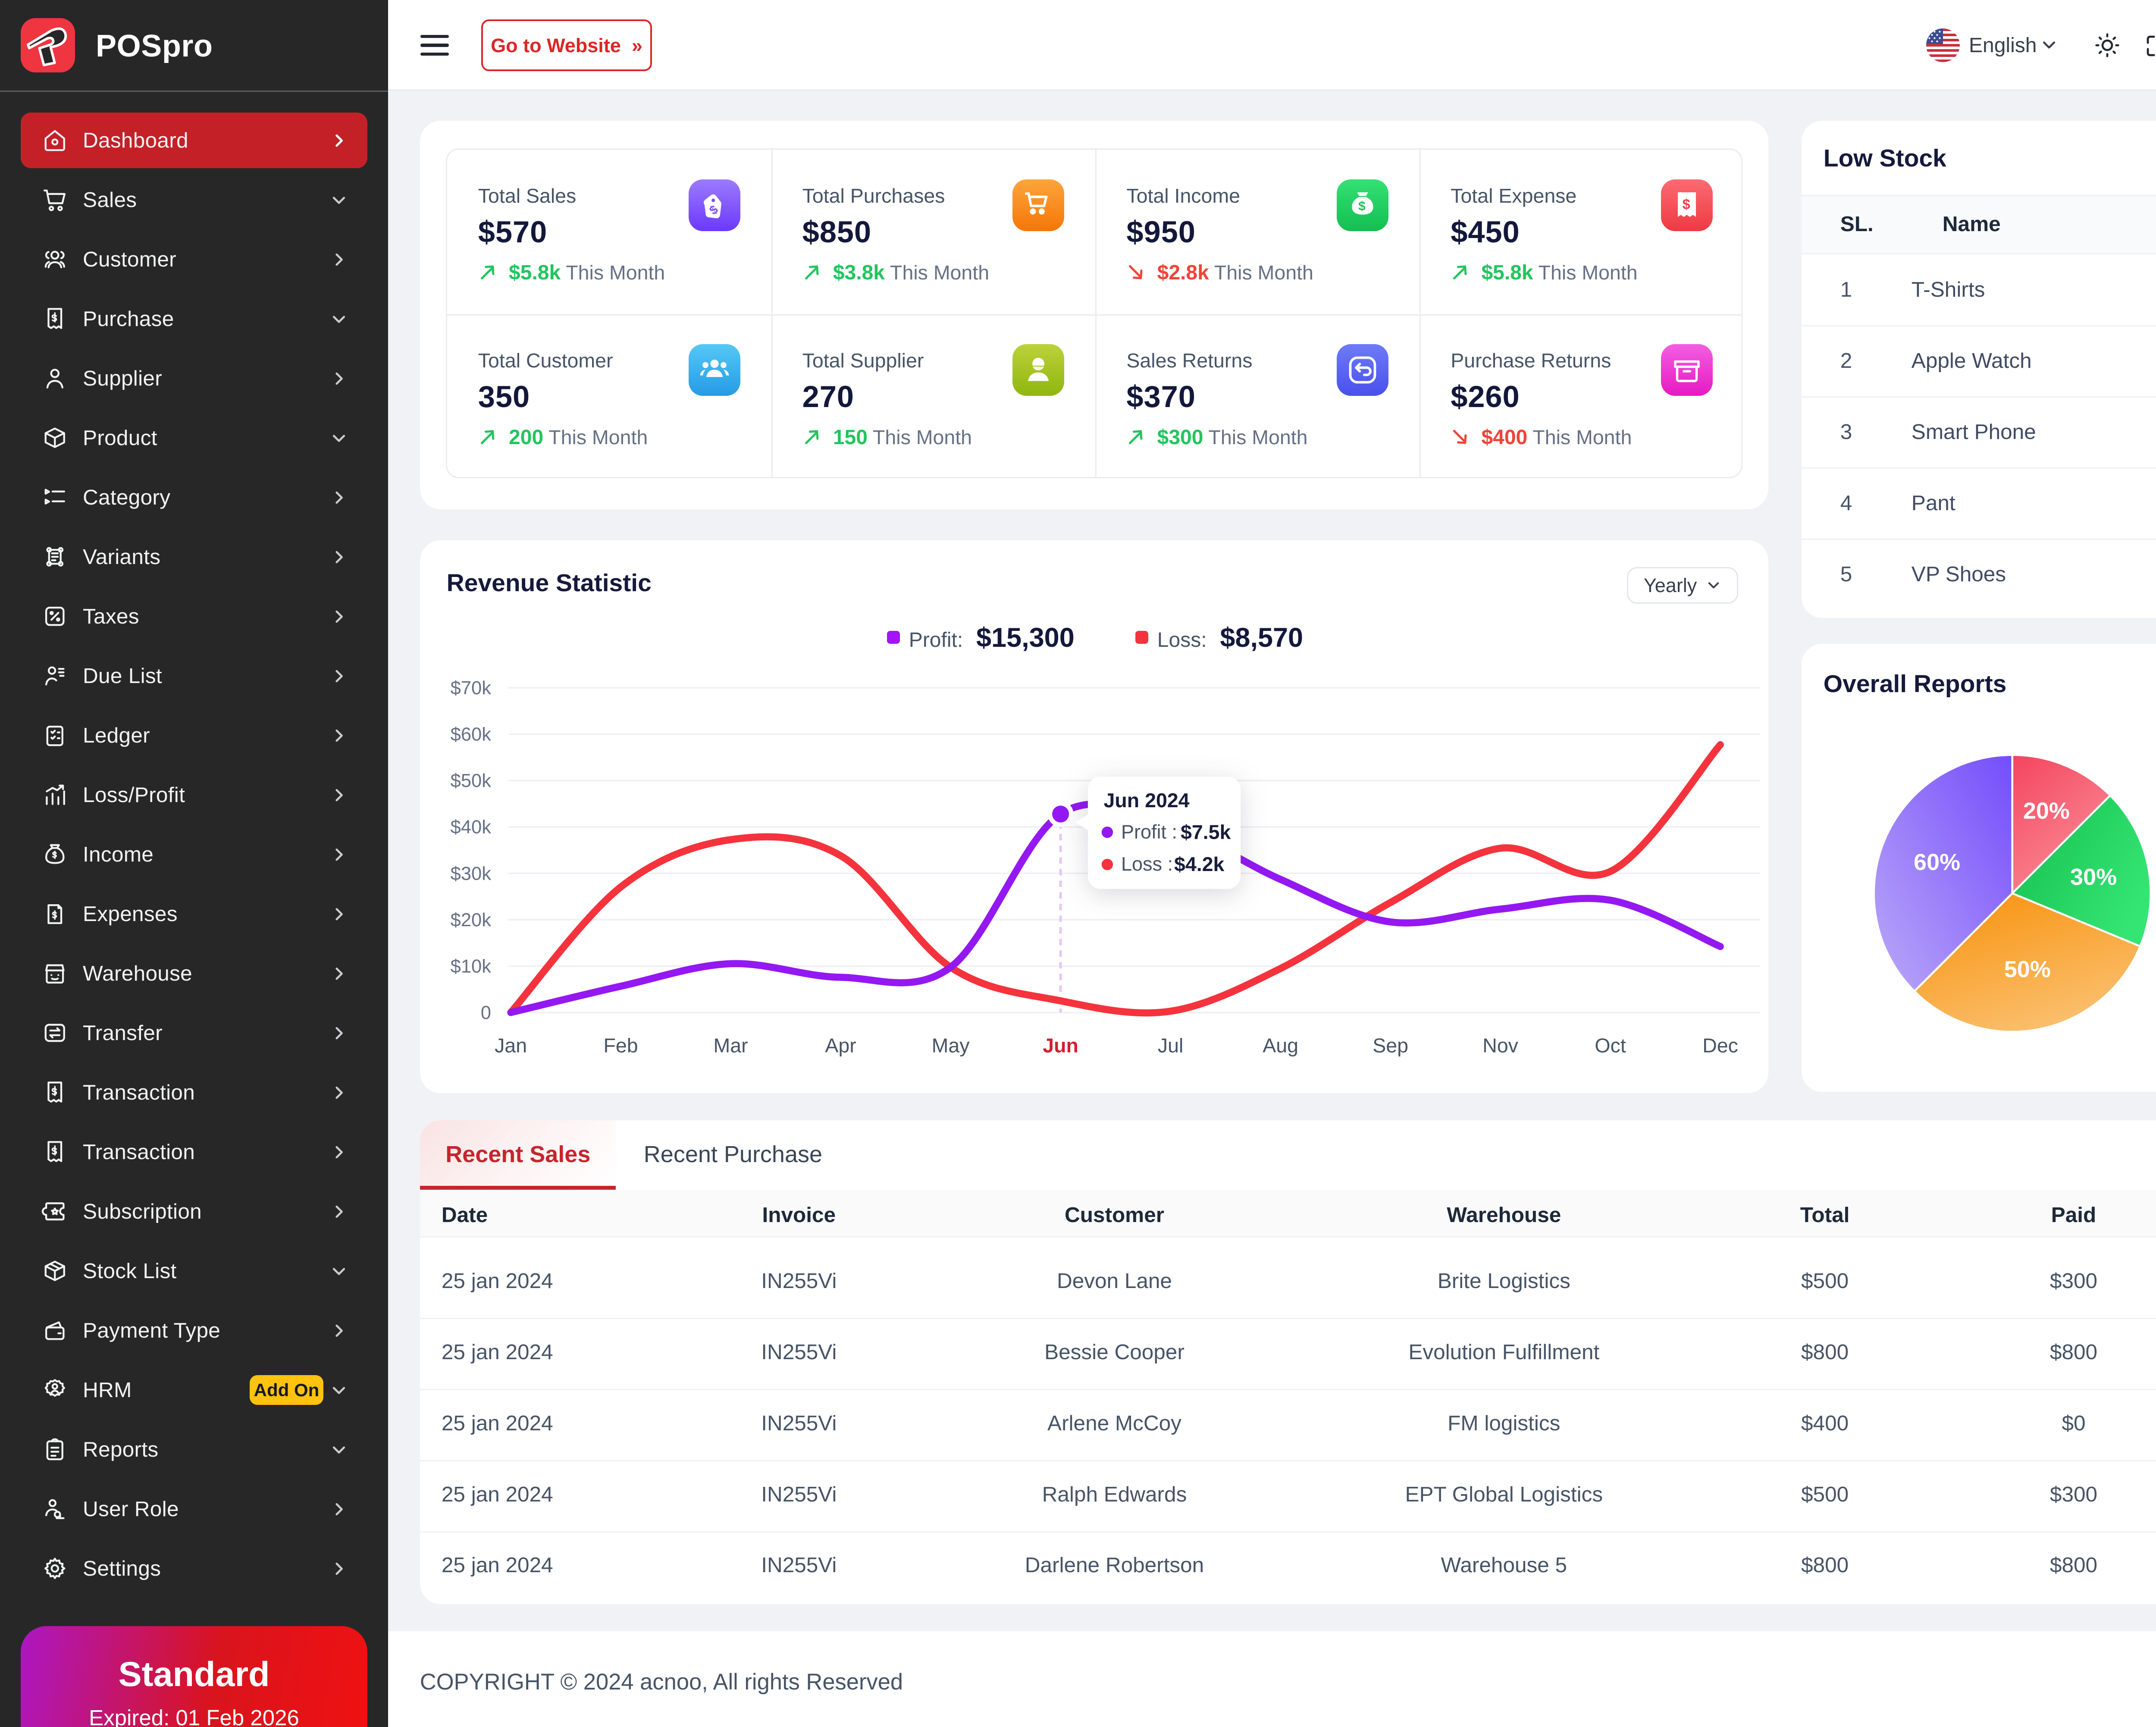 The height and width of the screenshot is (1727, 2156). I want to click on svg-text: Jun 2024, so click(1146, 800).